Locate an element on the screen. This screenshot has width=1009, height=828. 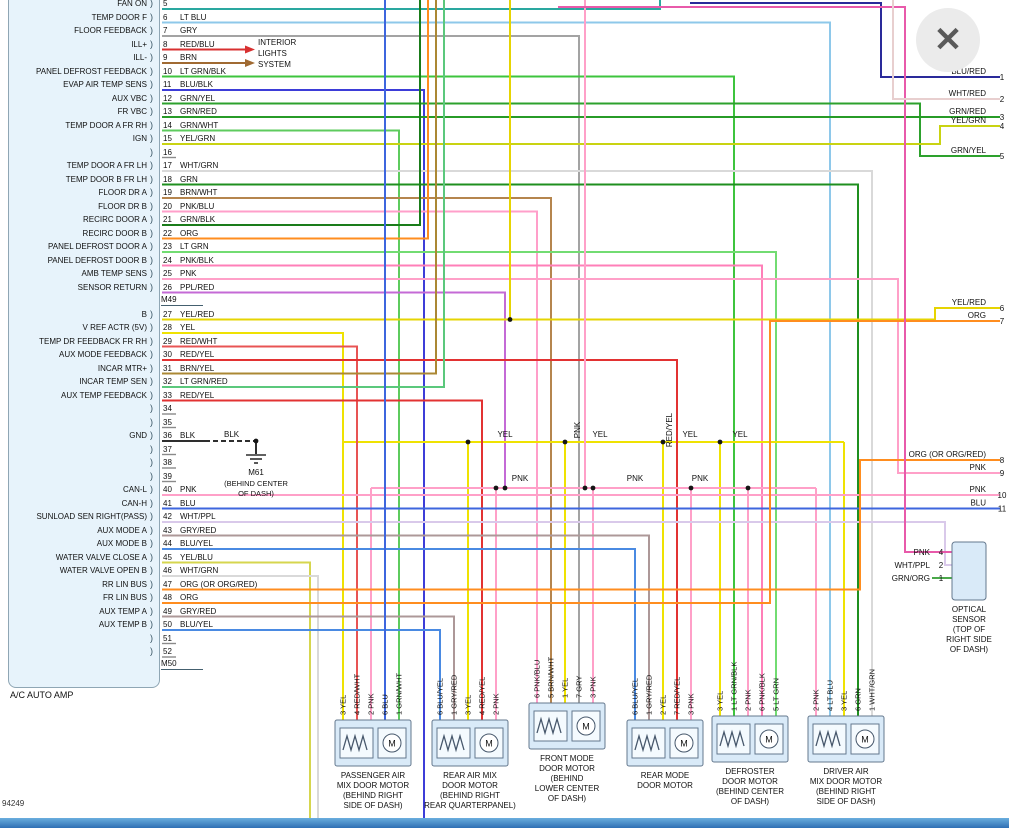
component-label: A/C AUTO AMP is located at coordinates (42, 695).